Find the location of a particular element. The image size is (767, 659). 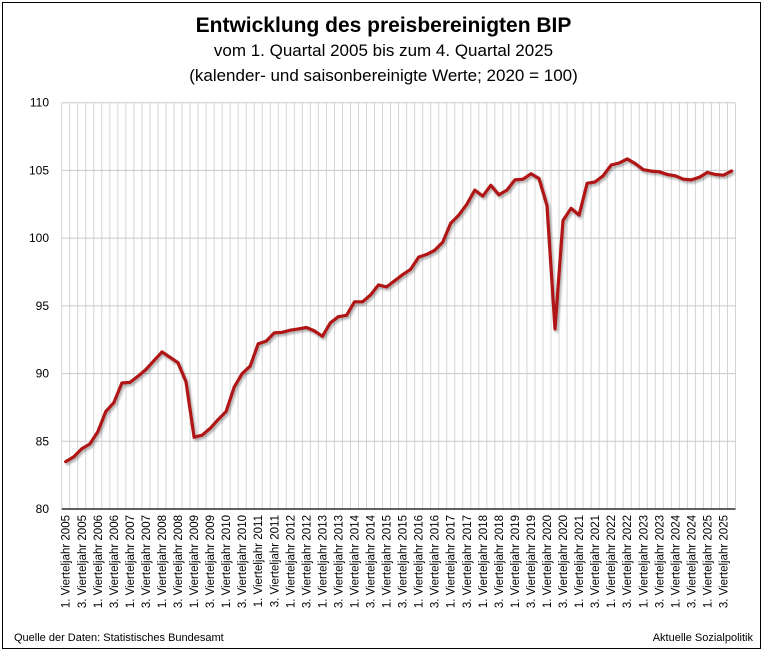

y-tick-label: 80 is located at coordinates (43, 509).